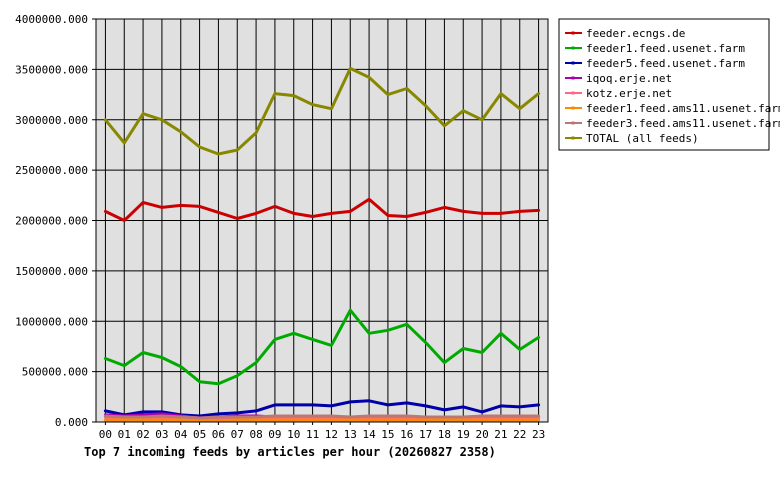 The width and height of the screenshot is (780, 480). Describe the element at coordinates (635, 33) in the screenshot. I see `legend-label: feeder.ecngs.de` at that location.